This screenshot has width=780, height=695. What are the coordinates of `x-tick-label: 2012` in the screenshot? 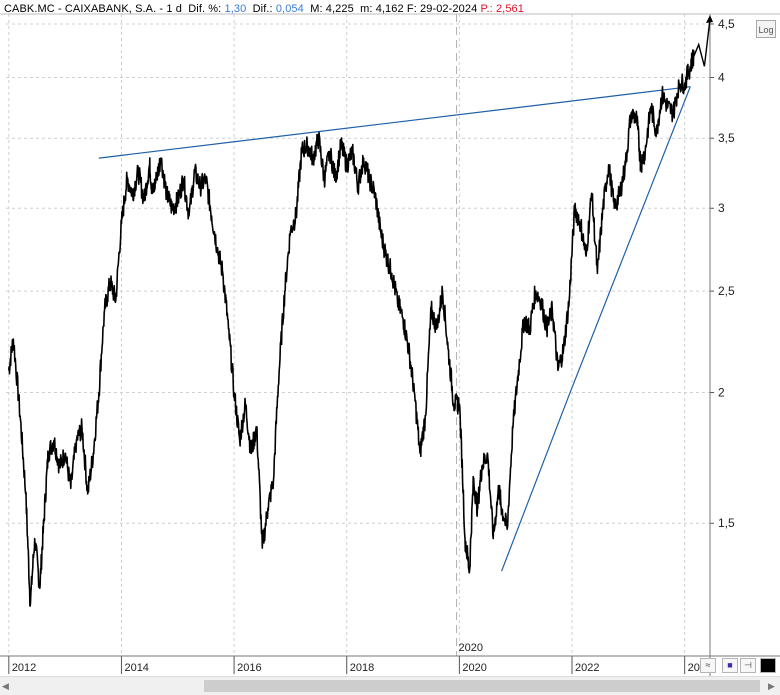 It's located at (24, 668).